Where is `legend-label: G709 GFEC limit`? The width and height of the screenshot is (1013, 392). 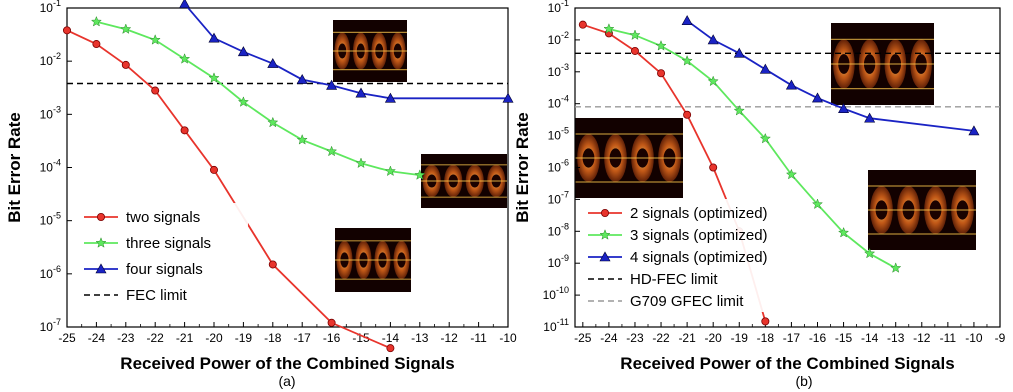 legend-label: G709 GFEC limit is located at coordinates (687, 301).